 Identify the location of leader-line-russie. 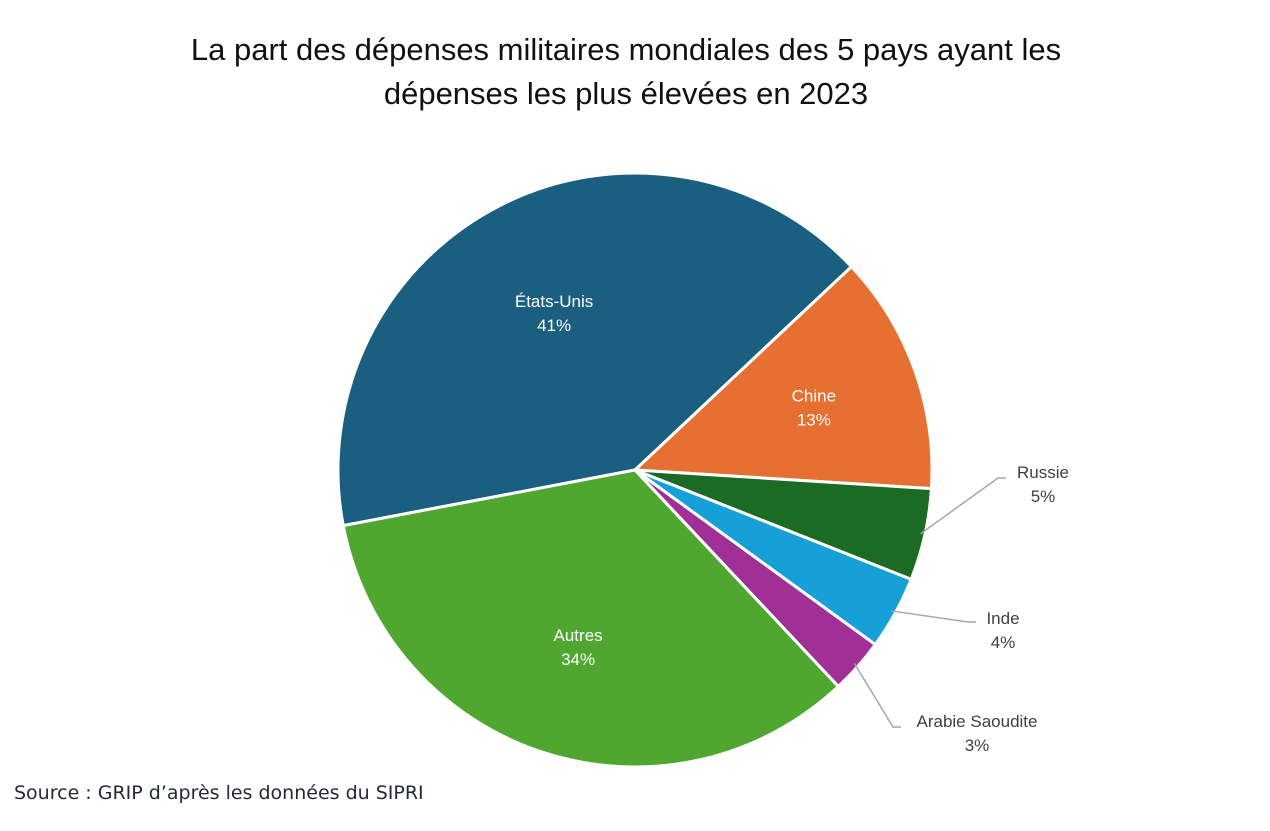
(963, 506).